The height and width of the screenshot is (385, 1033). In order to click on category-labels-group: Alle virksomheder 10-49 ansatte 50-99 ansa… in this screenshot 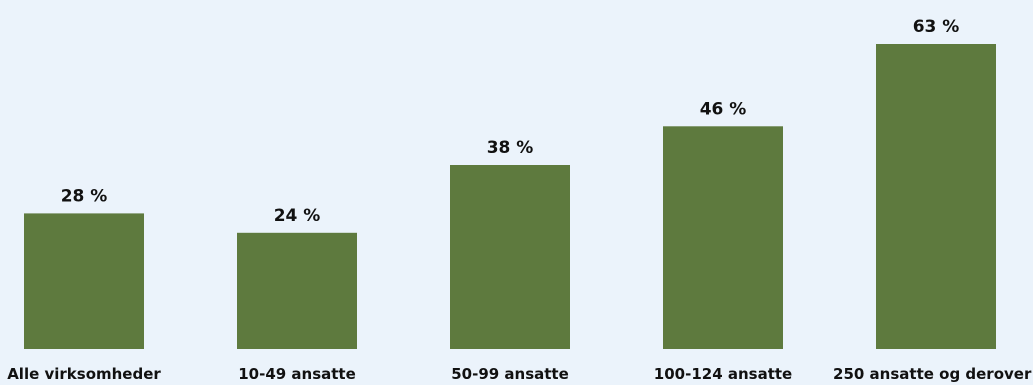, I will do `click(519, 374)`.